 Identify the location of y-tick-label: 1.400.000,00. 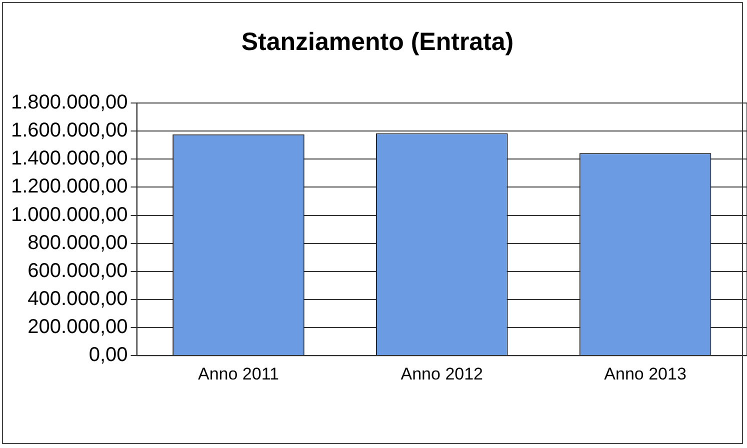
(69, 159).